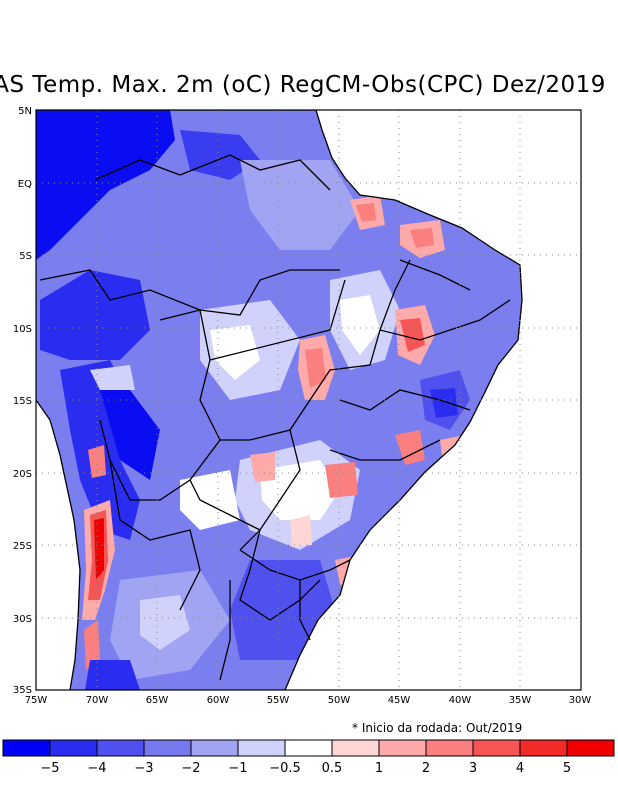 The height and width of the screenshot is (800, 618). Describe the element at coordinates (190, 768) in the screenshot. I see `colorbar-label: −2` at that location.